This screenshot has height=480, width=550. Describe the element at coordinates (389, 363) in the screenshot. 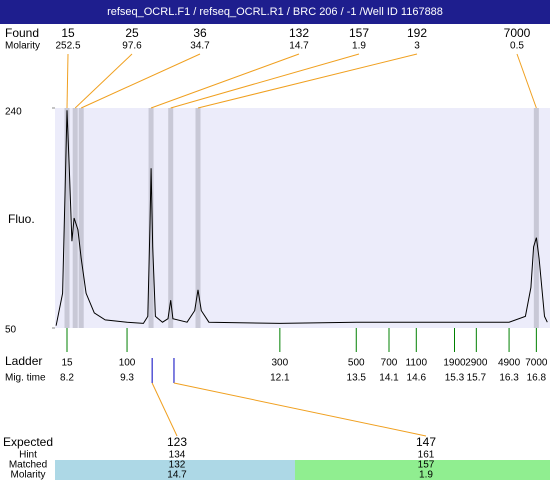

I see `ladder-size: 700` at that location.